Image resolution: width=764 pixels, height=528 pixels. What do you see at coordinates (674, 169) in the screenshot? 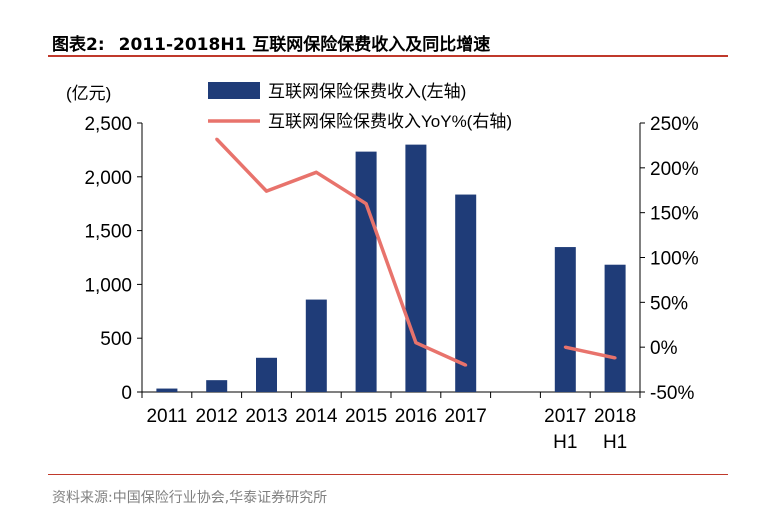
I see `right-axis-tick-label: 200%` at bounding box center [674, 169].